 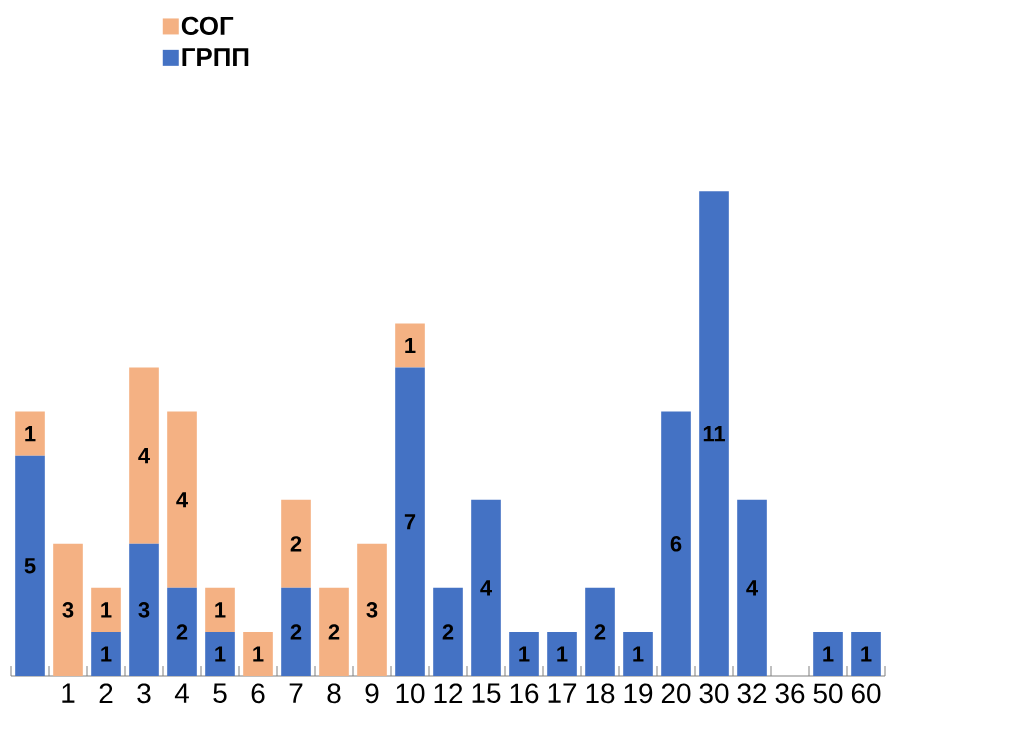 What do you see at coordinates (258, 693) in the screenshot?
I see `x-tick-label: 6` at bounding box center [258, 693].